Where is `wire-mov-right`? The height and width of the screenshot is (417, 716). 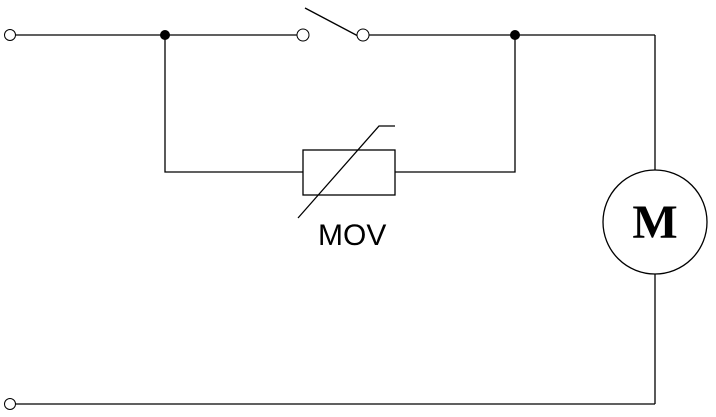 wire-mov-right is located at coordinates (455, 104).